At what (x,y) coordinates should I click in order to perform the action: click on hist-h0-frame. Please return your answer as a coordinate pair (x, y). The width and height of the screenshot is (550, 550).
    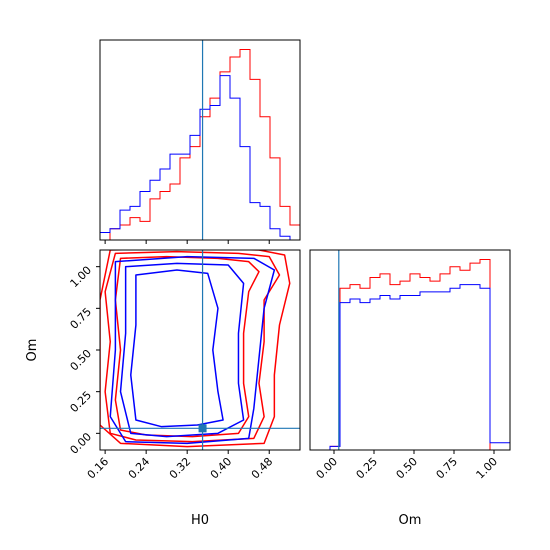
    Looking at the image, I should click on (200, 140).